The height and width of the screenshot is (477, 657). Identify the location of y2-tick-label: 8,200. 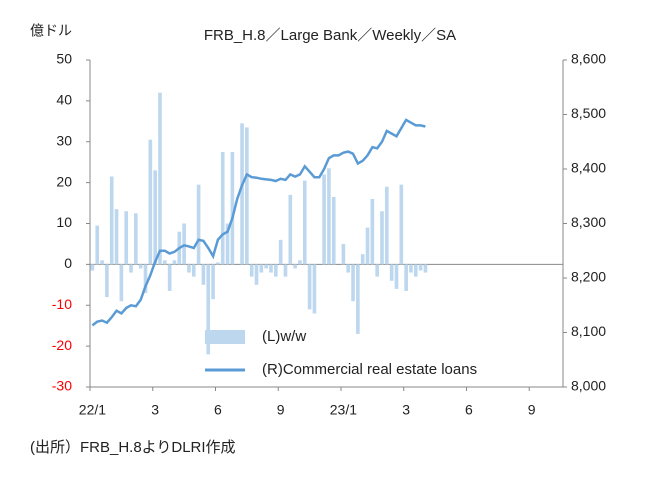
(588, 277).